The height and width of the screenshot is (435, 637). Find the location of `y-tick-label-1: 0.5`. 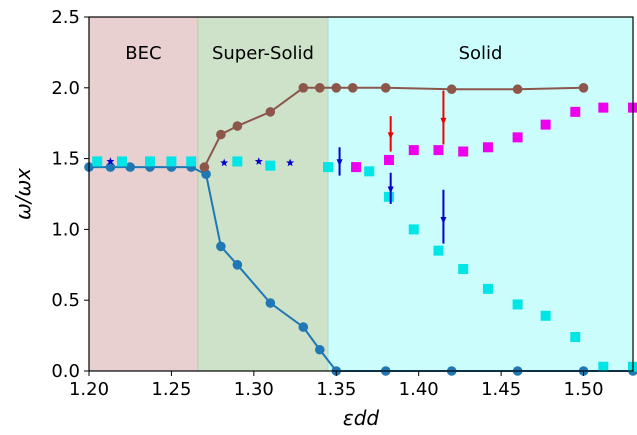

y-tick-label-1: 0.5 is located at coordinates (65, 300).